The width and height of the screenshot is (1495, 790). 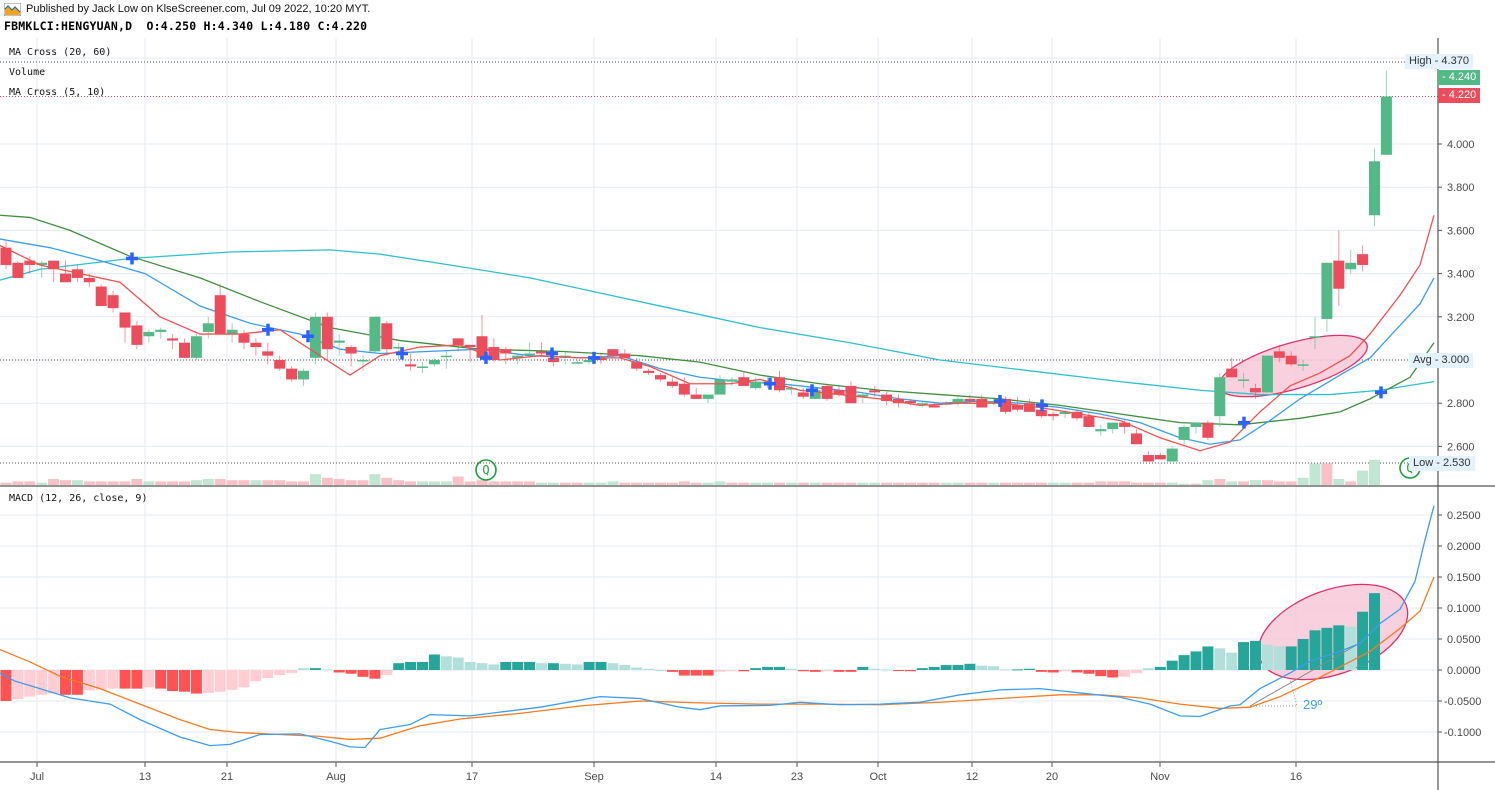 I want to click on legend-ma-cross-5-10: MA Cross (5, 10), so click(x=57, y=92).